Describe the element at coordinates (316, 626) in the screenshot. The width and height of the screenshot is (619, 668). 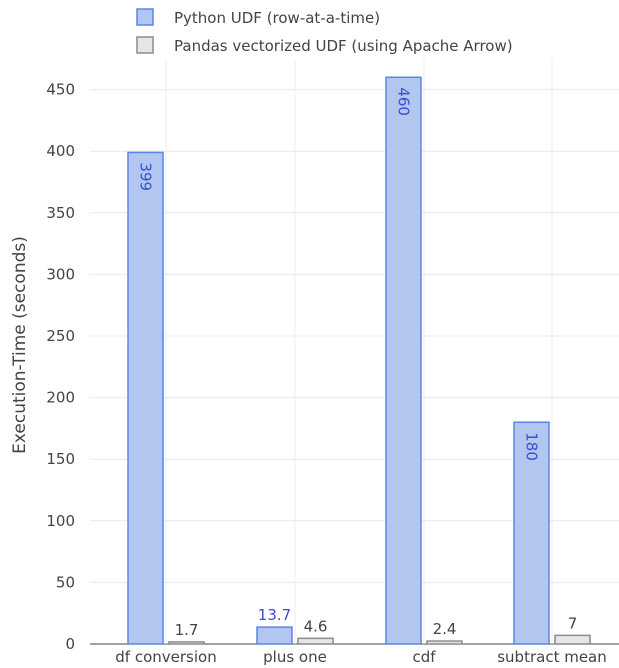
I see `value-label: 4.6` at that location.